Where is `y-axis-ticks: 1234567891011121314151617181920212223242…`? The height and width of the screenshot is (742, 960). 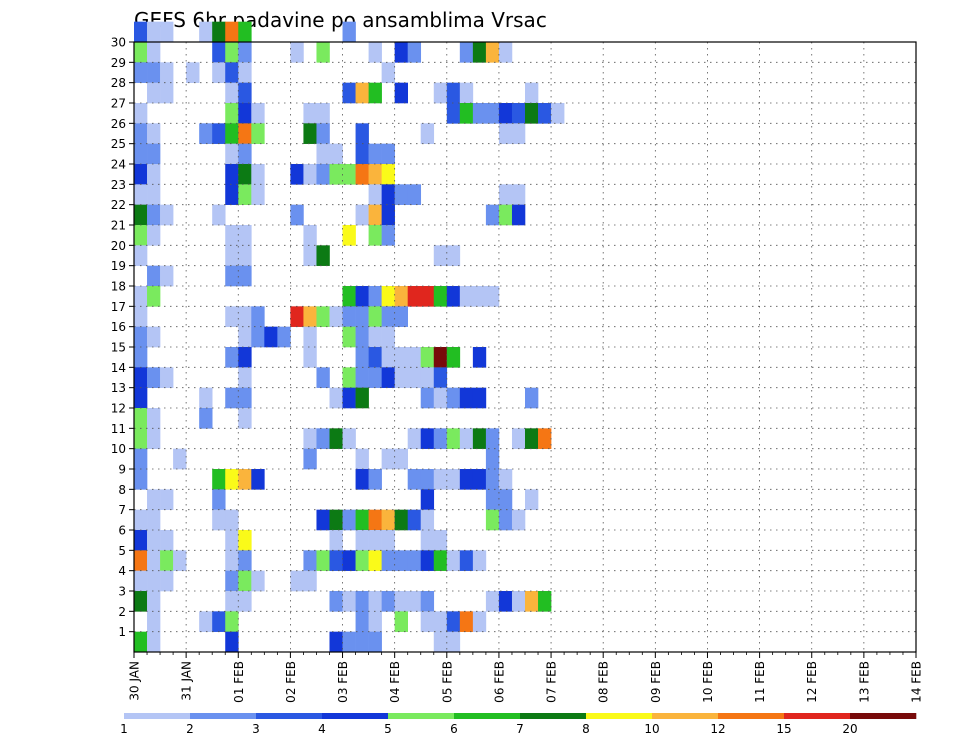 y-axis-ticks: 1234567891011121314151617181920212223242… is located at coordinates (122, 337).